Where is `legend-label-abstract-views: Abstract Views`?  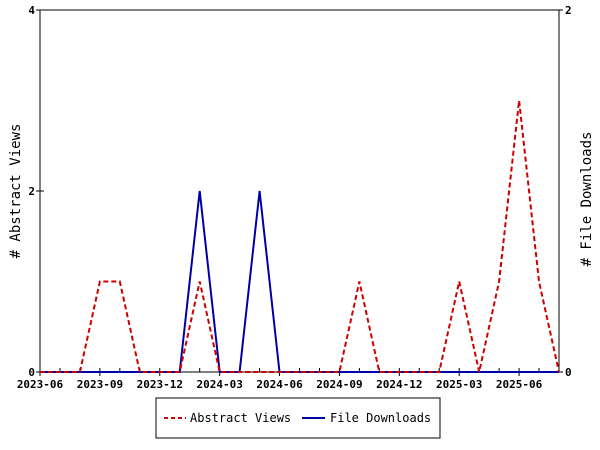 legend-label-abstract-views: Abstract Views is located at coordinates (240, 418).